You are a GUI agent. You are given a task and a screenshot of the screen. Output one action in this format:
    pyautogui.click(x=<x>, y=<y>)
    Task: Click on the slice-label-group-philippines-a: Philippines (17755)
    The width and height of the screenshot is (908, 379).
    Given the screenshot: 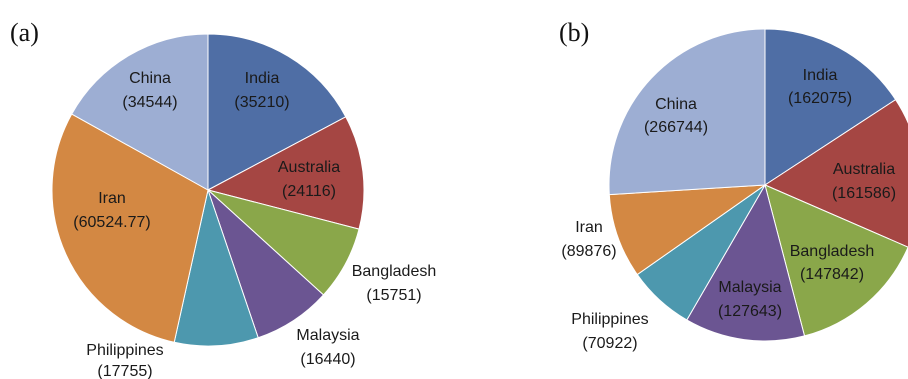 What is the action you would take?
    pyautogui.click(x=124, y=360)
    